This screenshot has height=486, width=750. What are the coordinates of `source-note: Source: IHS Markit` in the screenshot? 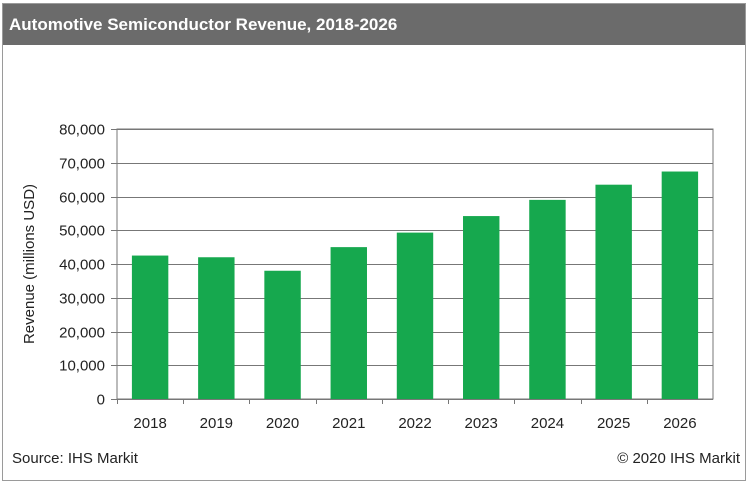 It's located at (75, 458).